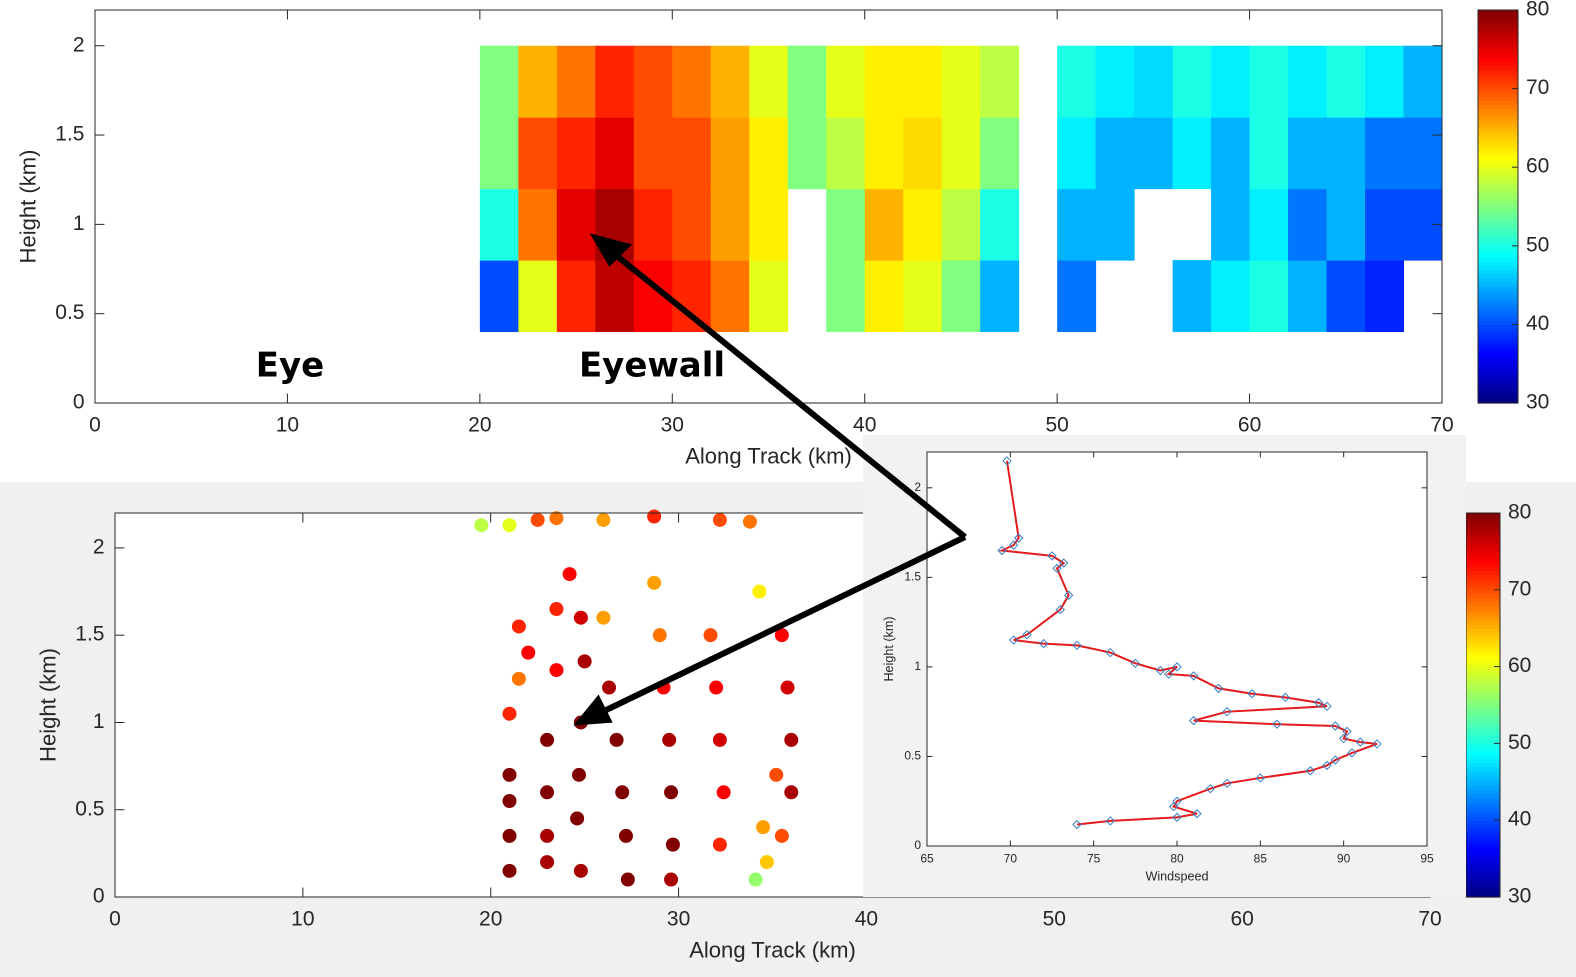  I want to click on y-tick-label: 0, so click(917, 845).